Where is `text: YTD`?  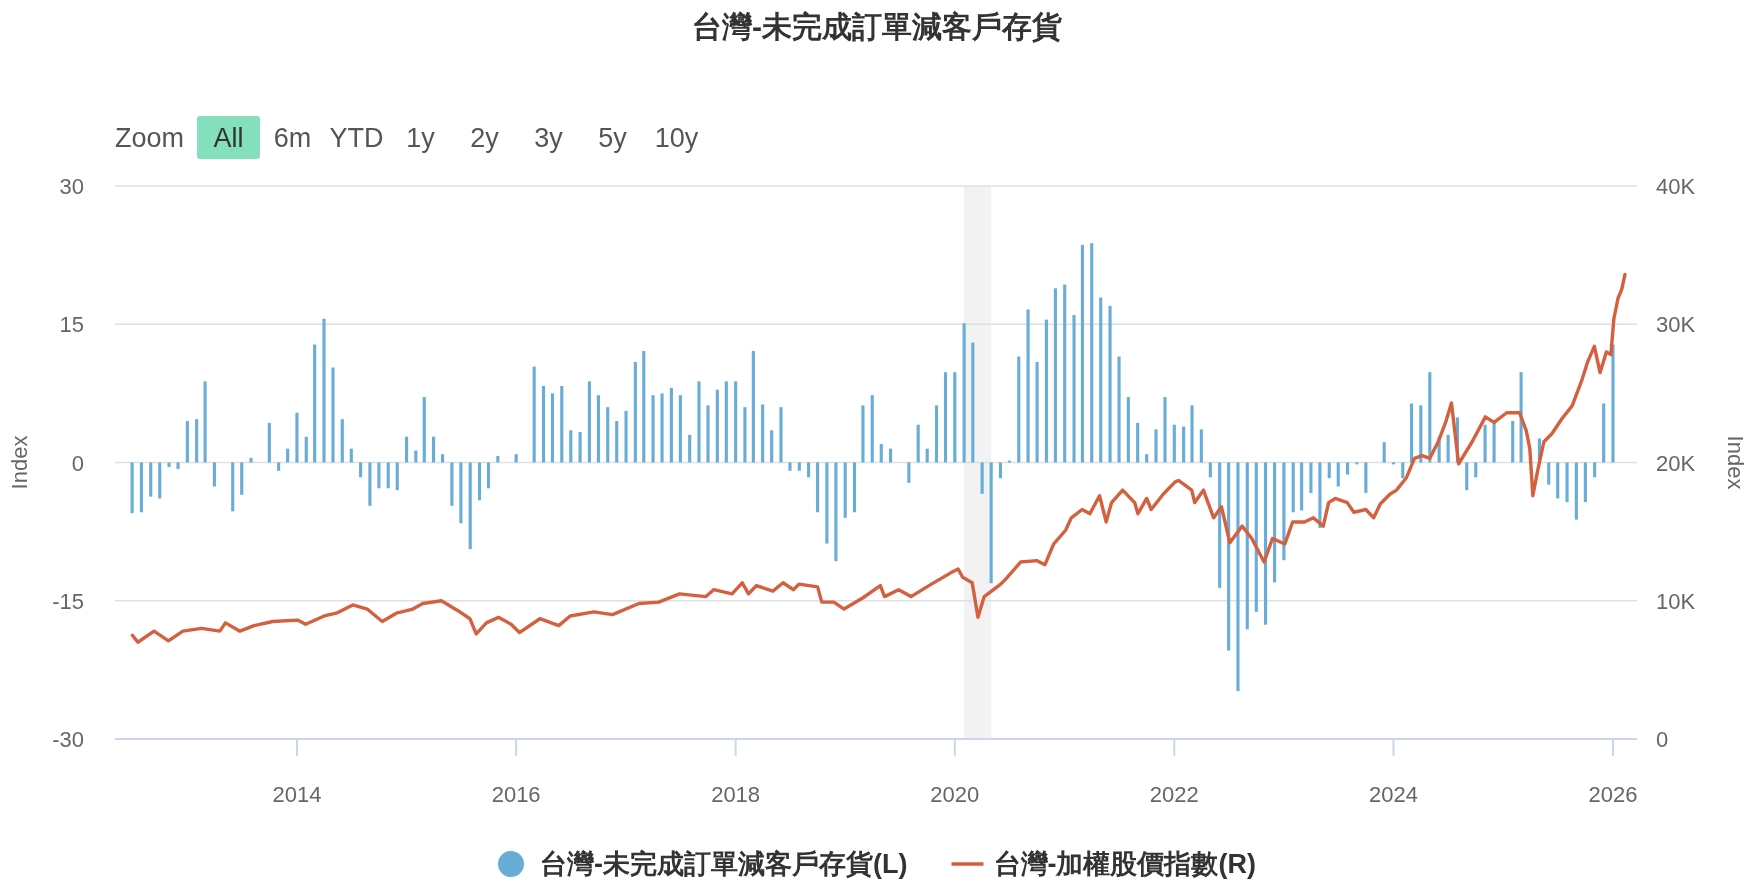
text: YTD is located at coordinates (356, 138).